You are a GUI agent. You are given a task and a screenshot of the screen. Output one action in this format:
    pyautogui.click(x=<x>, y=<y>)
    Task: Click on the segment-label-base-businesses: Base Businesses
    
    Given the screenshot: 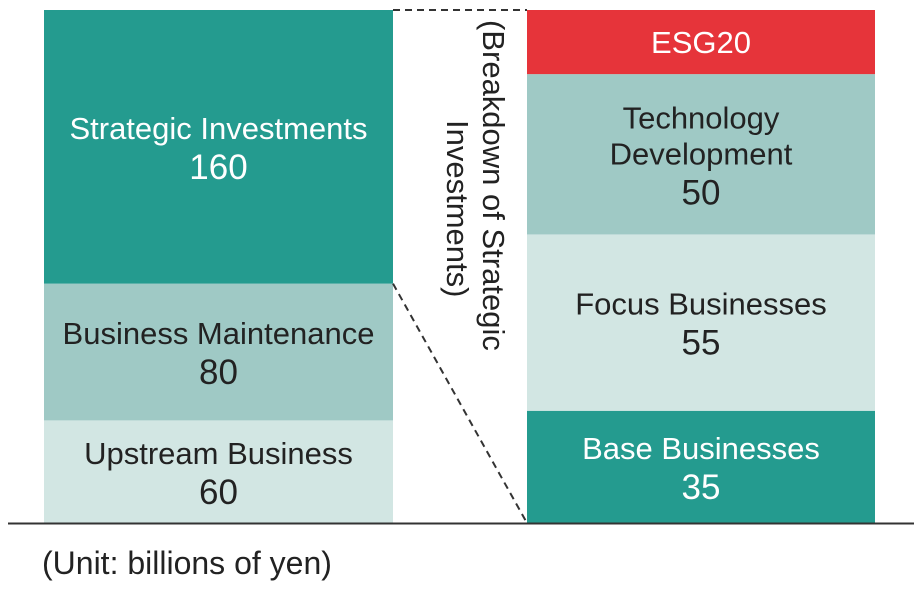 What is the action you would take?
    pyautogui.click(x=701, y=448)
    